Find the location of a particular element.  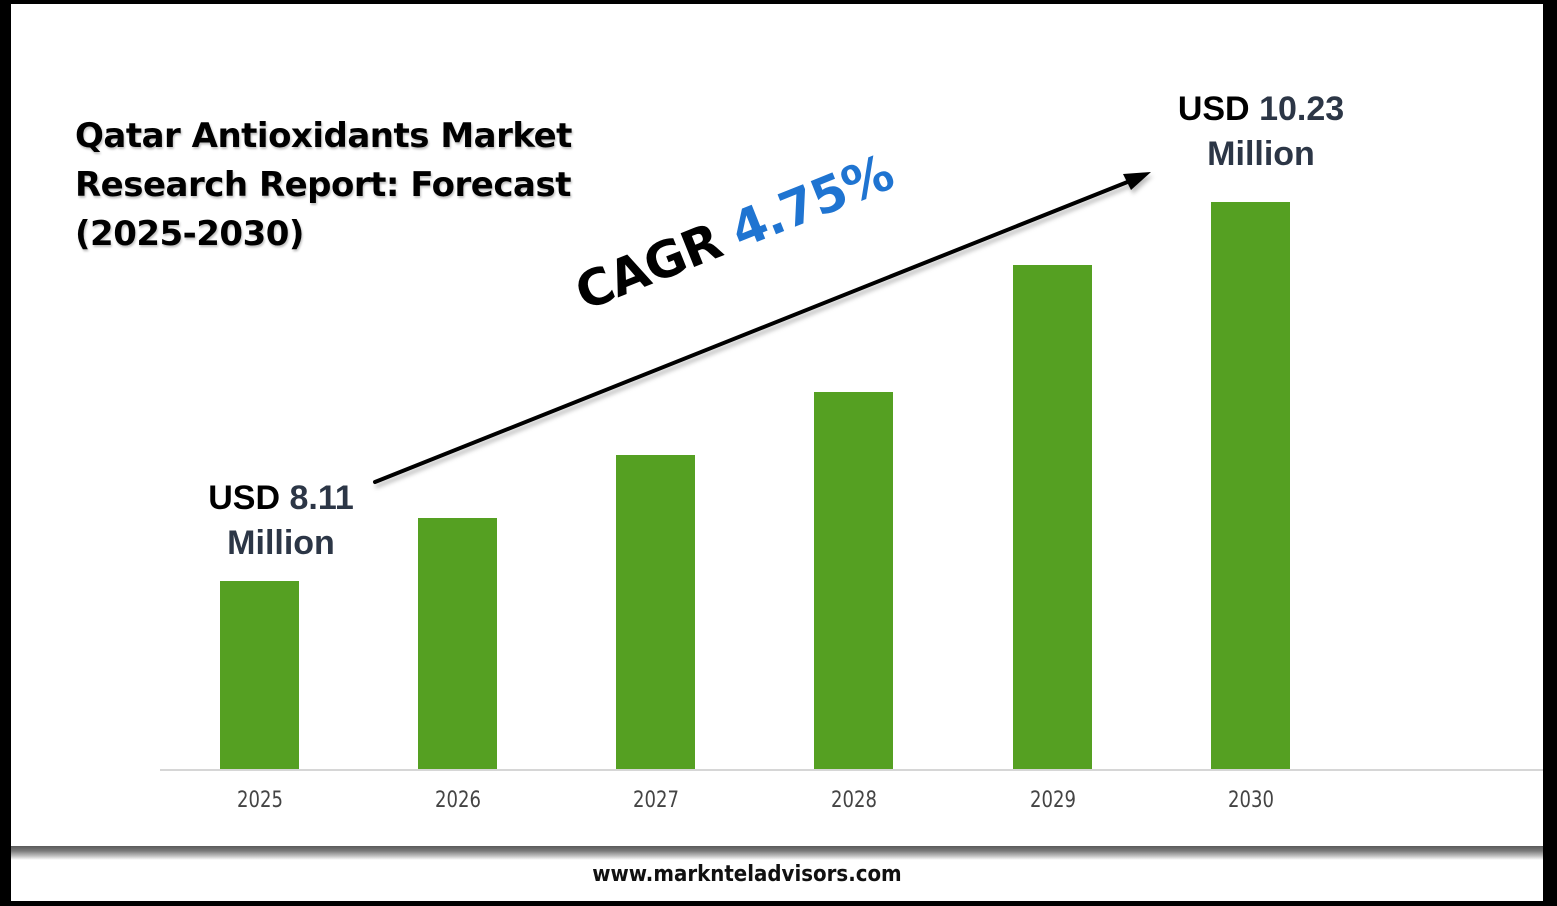

x-axis-line is located at coordinates (851, 770).